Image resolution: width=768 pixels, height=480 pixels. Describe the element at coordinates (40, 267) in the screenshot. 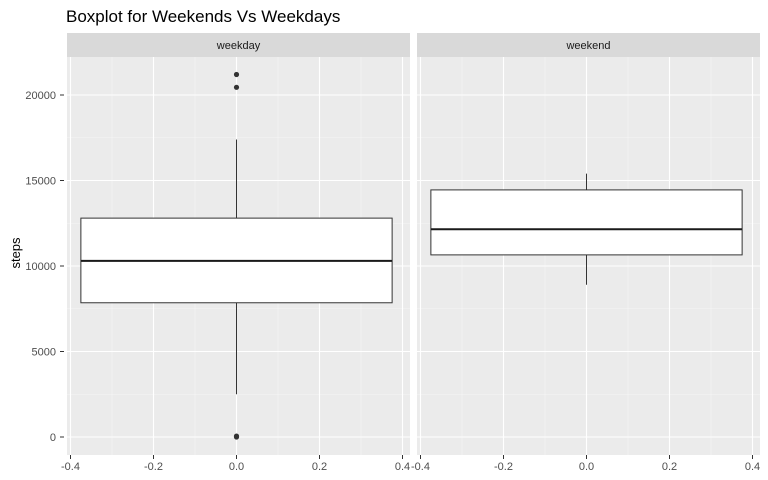

I see `y-tick-label: 10000` at that location.